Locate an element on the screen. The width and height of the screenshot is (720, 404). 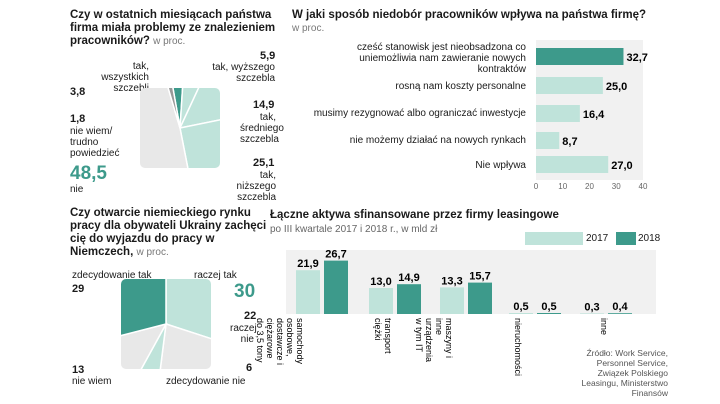
bars2-value-2-1: 15,7 is located at coordinates (479, 277).